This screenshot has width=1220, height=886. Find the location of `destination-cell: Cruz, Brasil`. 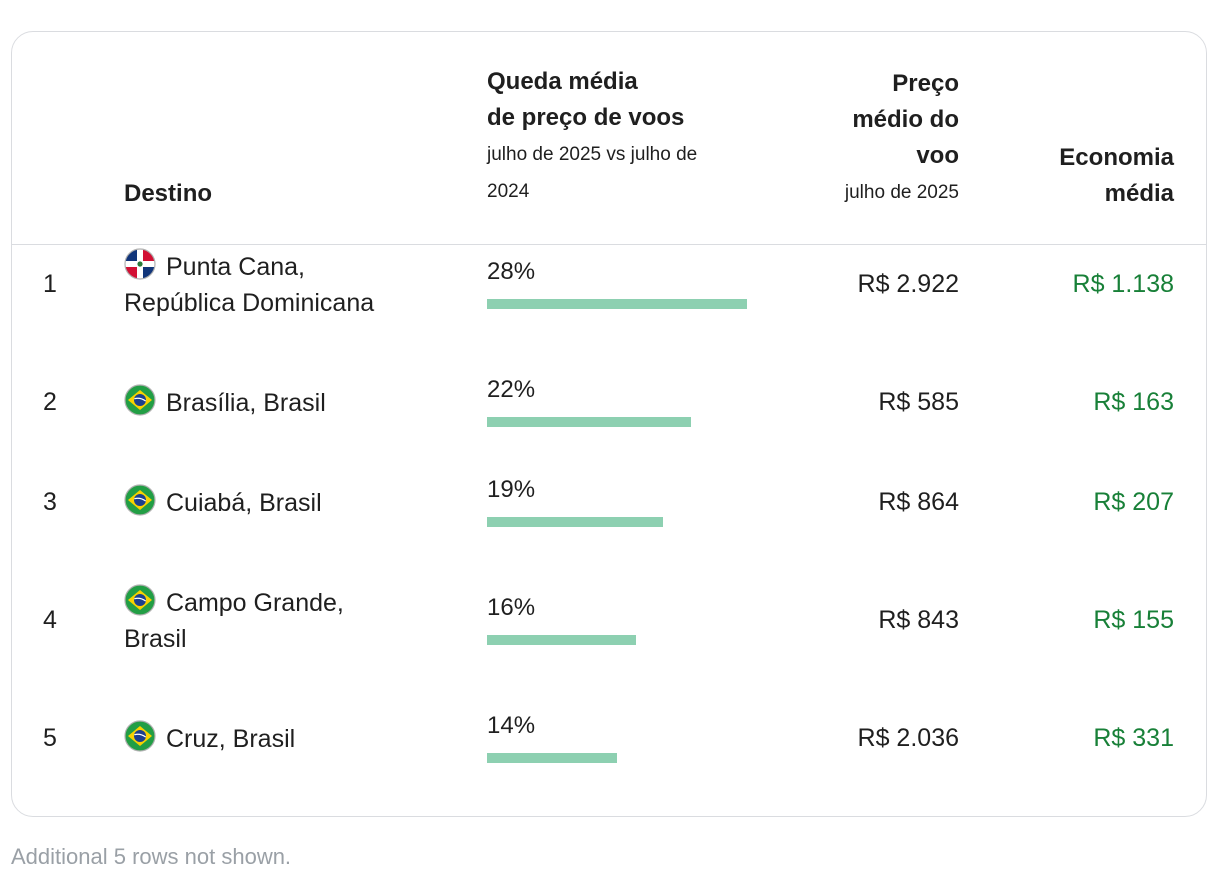

destination-cell: Cruz, Brasil is located at coordinates (274, 738).